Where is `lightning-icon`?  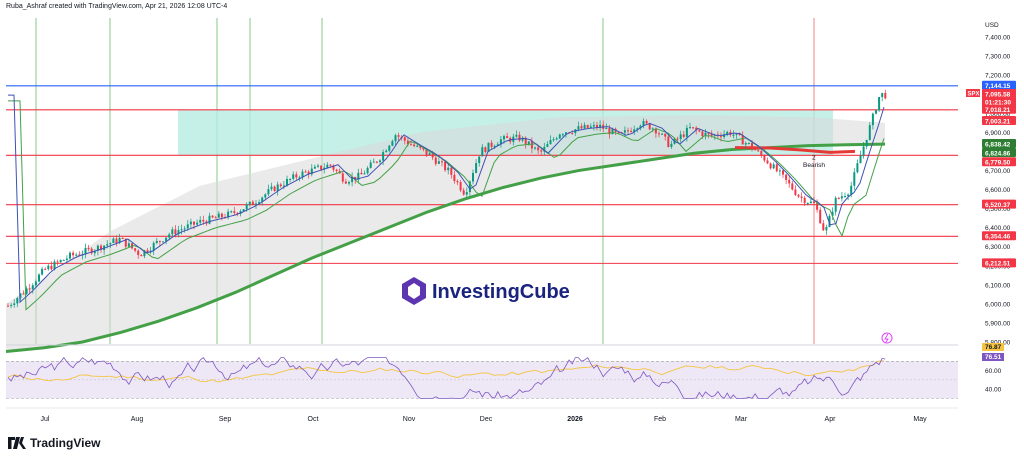 lightning-icon is located at coordinates (886, 338).